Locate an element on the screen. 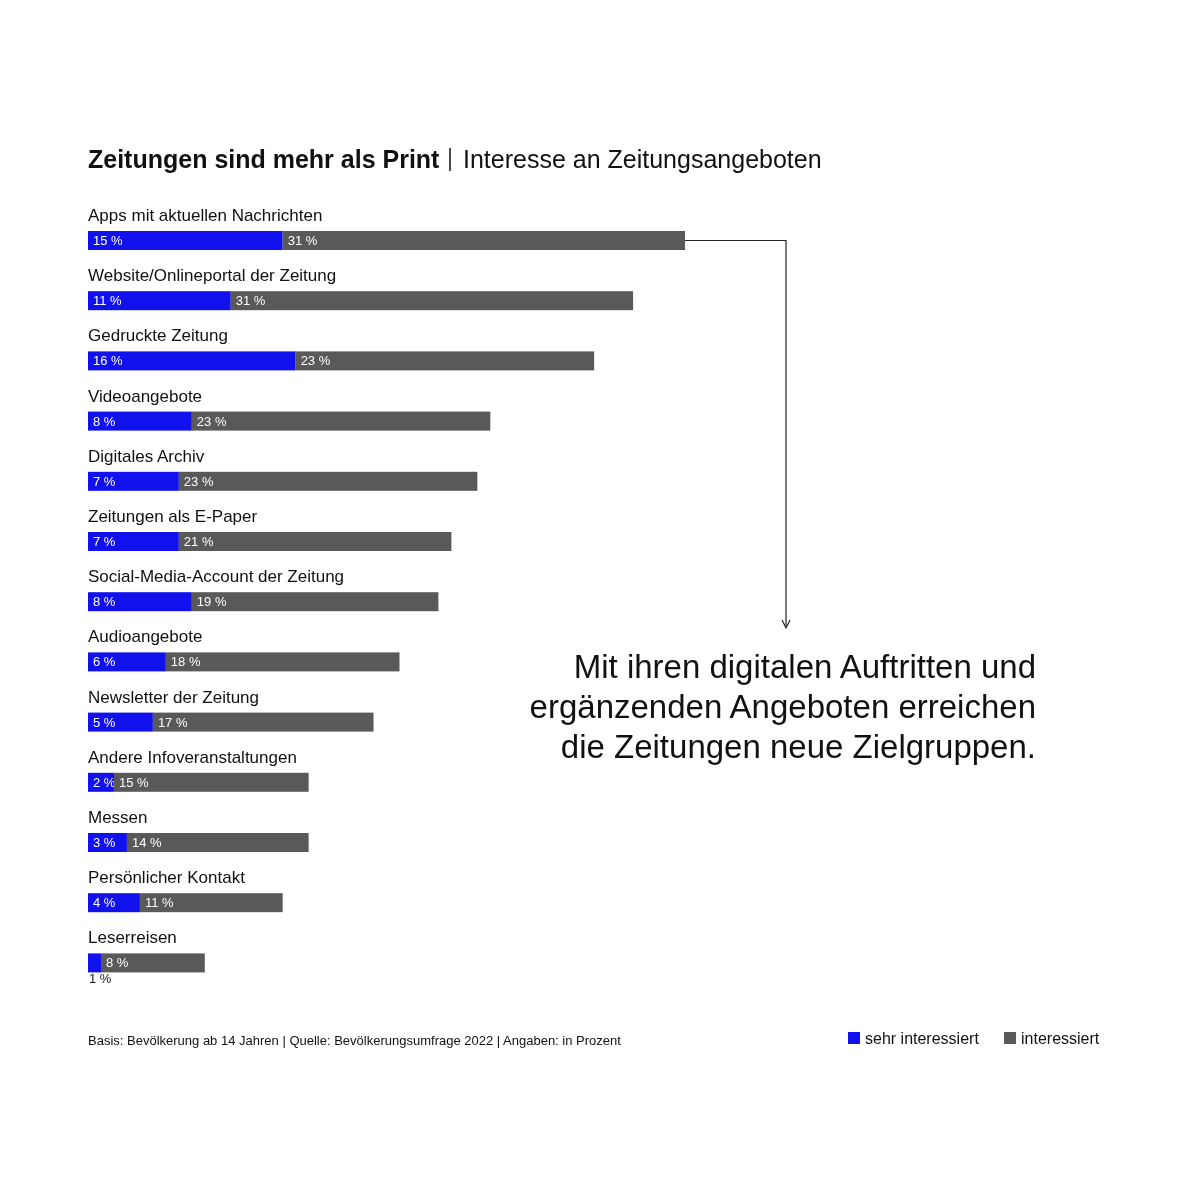 The height and width of the screenshot is (1177, 1177). y-tick-label: Zeitungen als E-Paper is located at coordinates (173, 516).